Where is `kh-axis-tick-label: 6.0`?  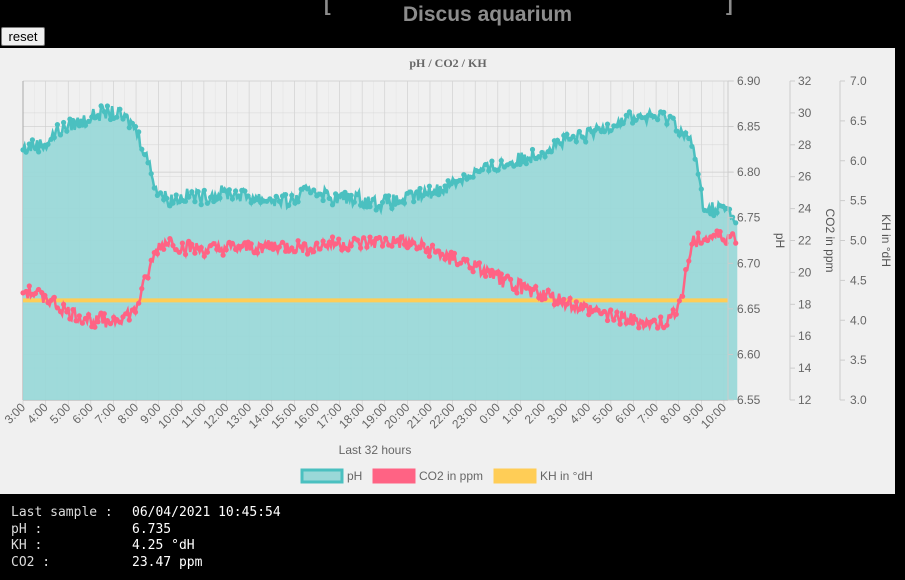 kh-axis-tick-label: 6.0 is located at coordinates (858, 161).